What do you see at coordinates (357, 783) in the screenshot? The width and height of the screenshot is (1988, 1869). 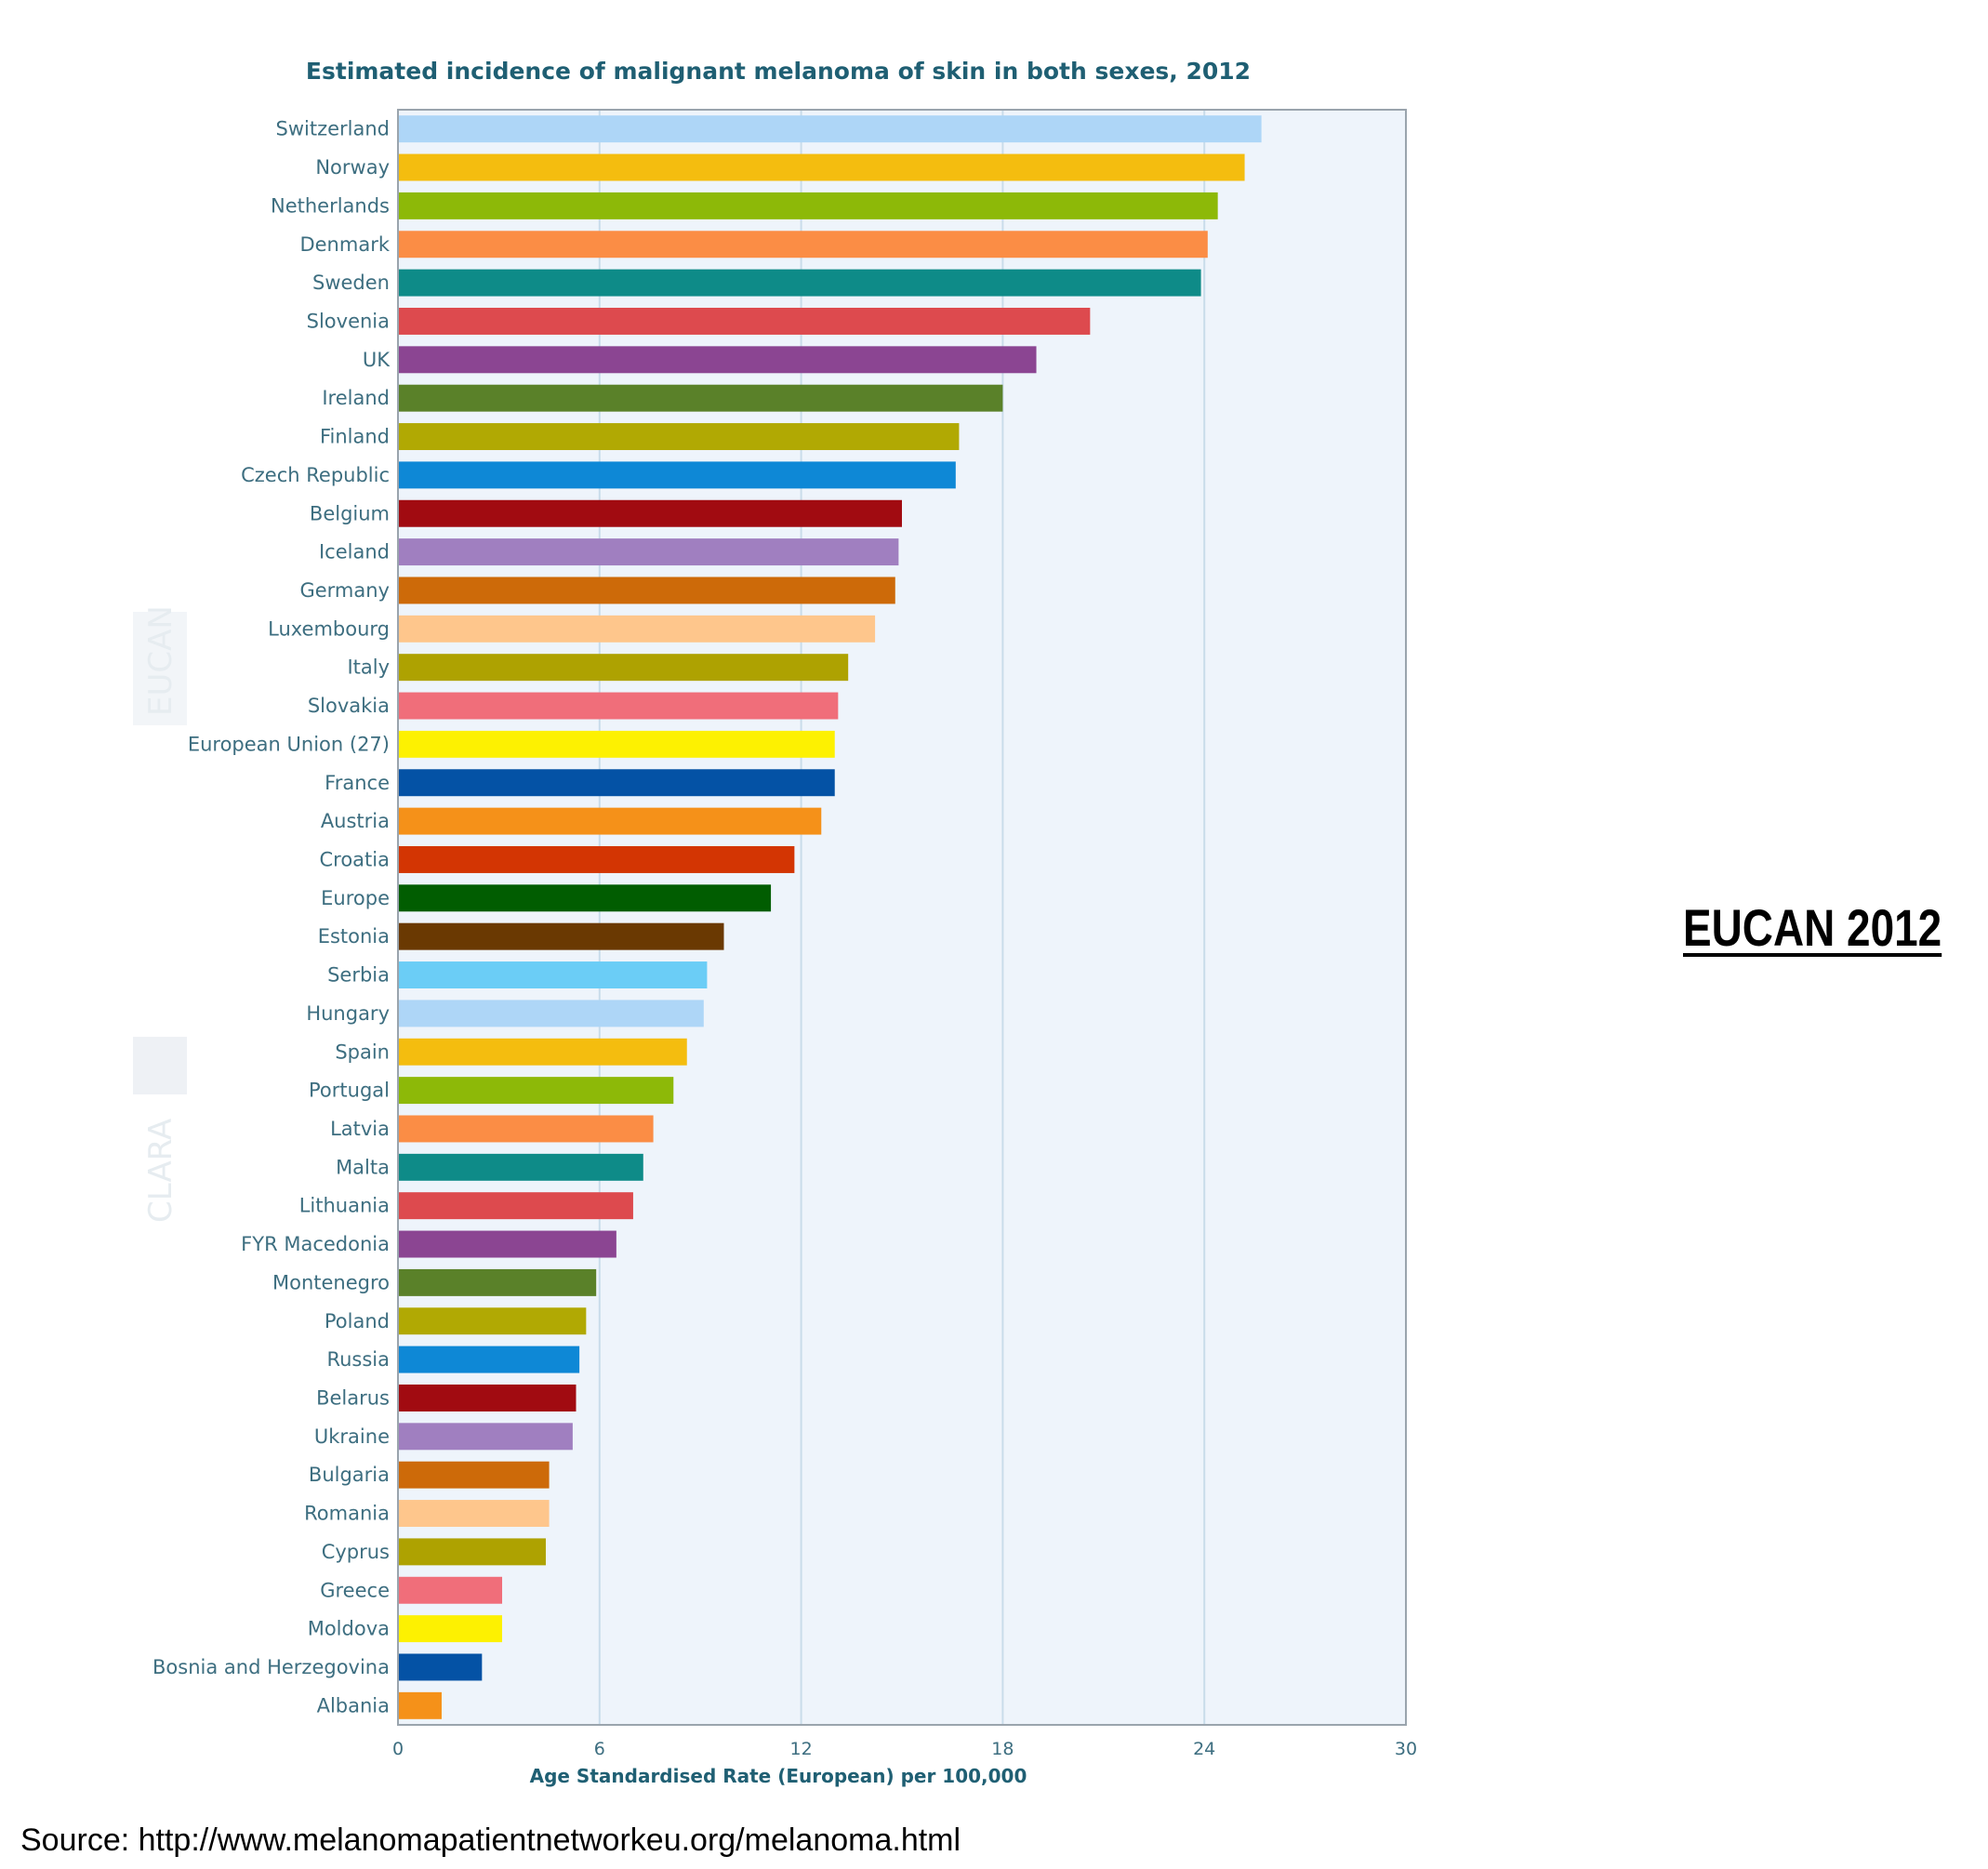 I see `category-label: France` at bounding box center [357, 783].